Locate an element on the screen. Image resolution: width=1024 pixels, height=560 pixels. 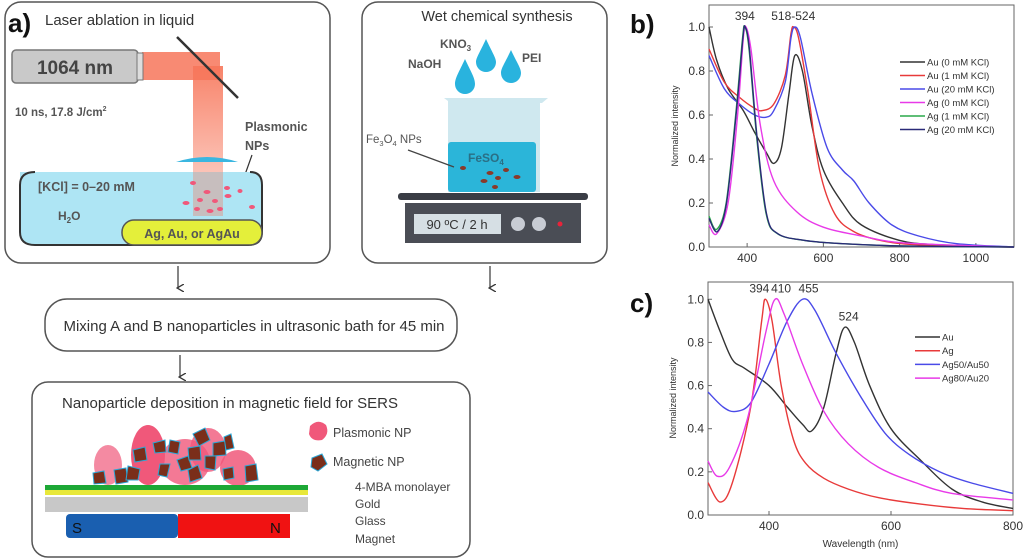
wet-title: Wet chemical synthesis is located at coordinates (496, 17).